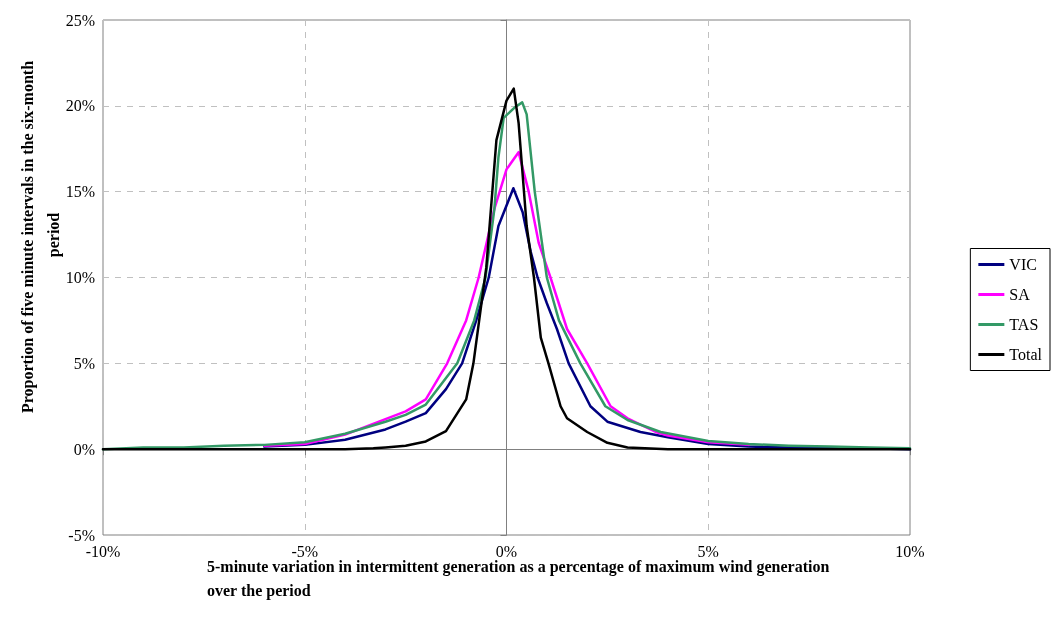  What do you see at coordinates (1024, 324) in the screenshot?
I see `legend-label: TAS` at bounding box center [1024, 324].